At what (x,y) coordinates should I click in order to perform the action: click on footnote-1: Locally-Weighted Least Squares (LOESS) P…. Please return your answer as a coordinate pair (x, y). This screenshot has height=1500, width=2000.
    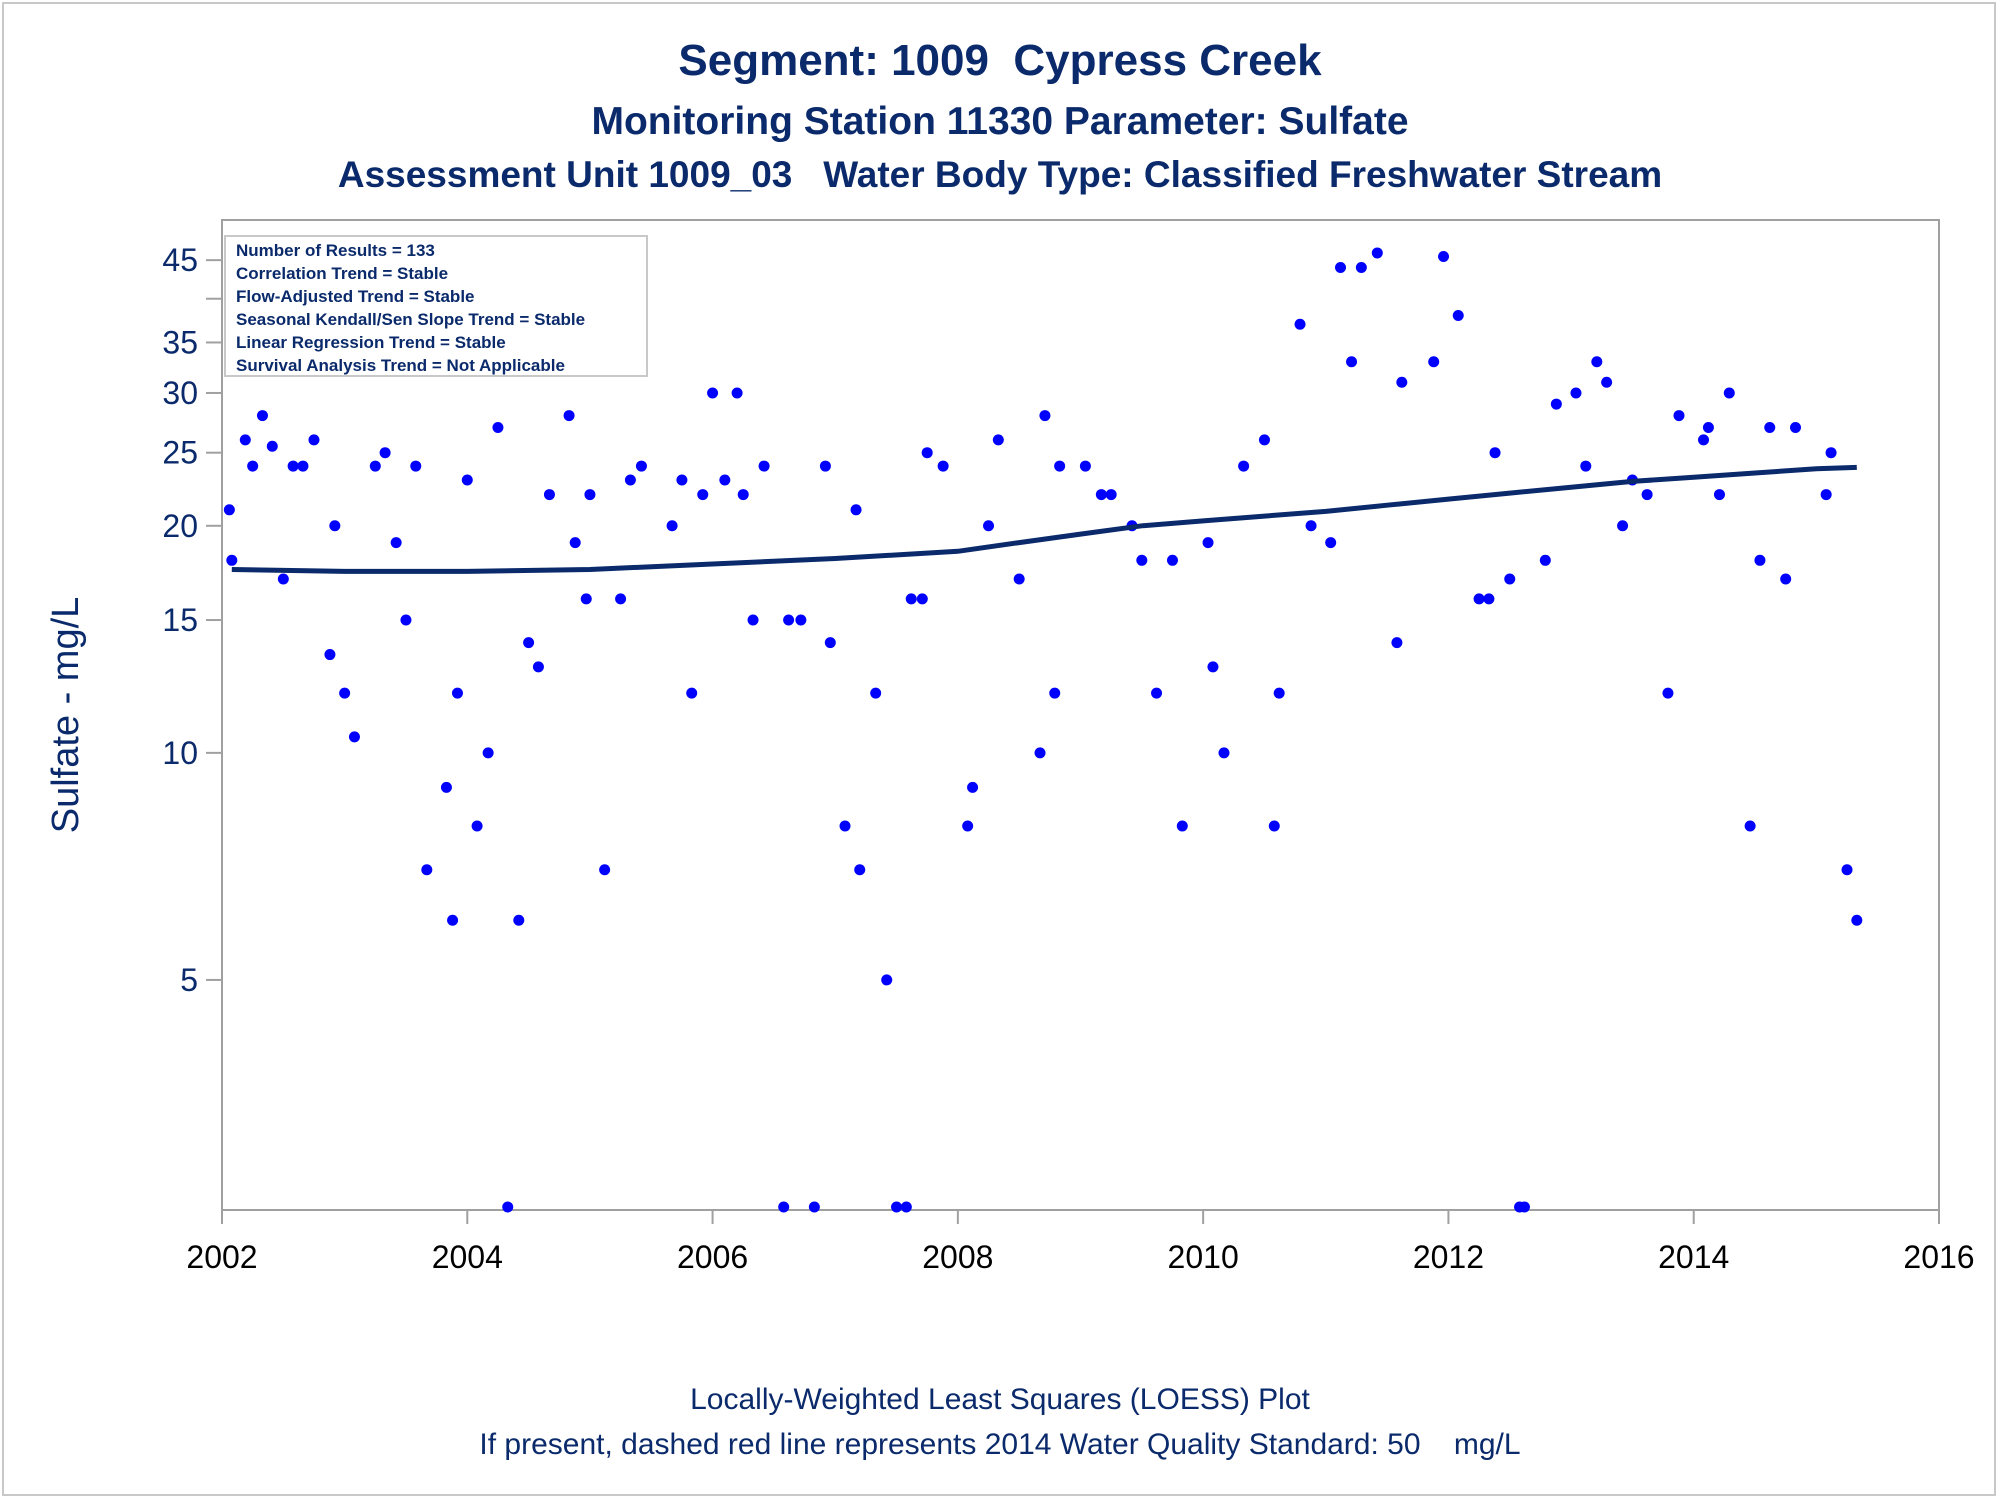
    Looking at the image, I should click on (1000, 1399).